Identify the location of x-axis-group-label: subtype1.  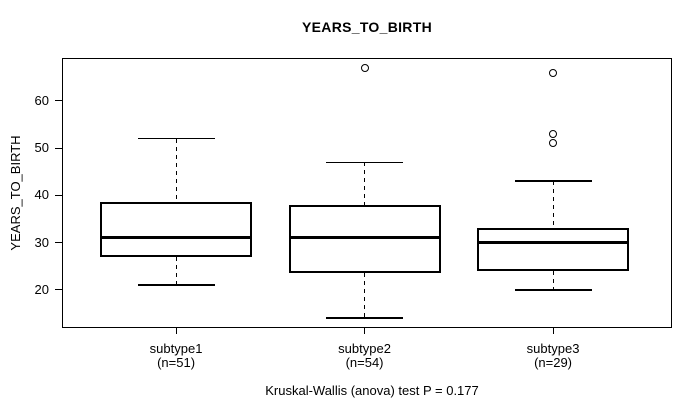
(176, 348).